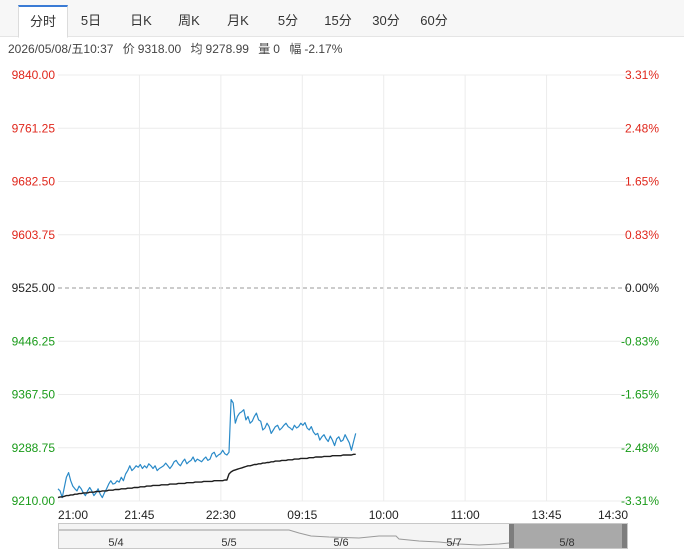 This screenshot has width=684, height=551. What do you see at coordinates (511, 536) in the screenshot?
I see `navigator-left-handle` at bounding box center [511, 536].